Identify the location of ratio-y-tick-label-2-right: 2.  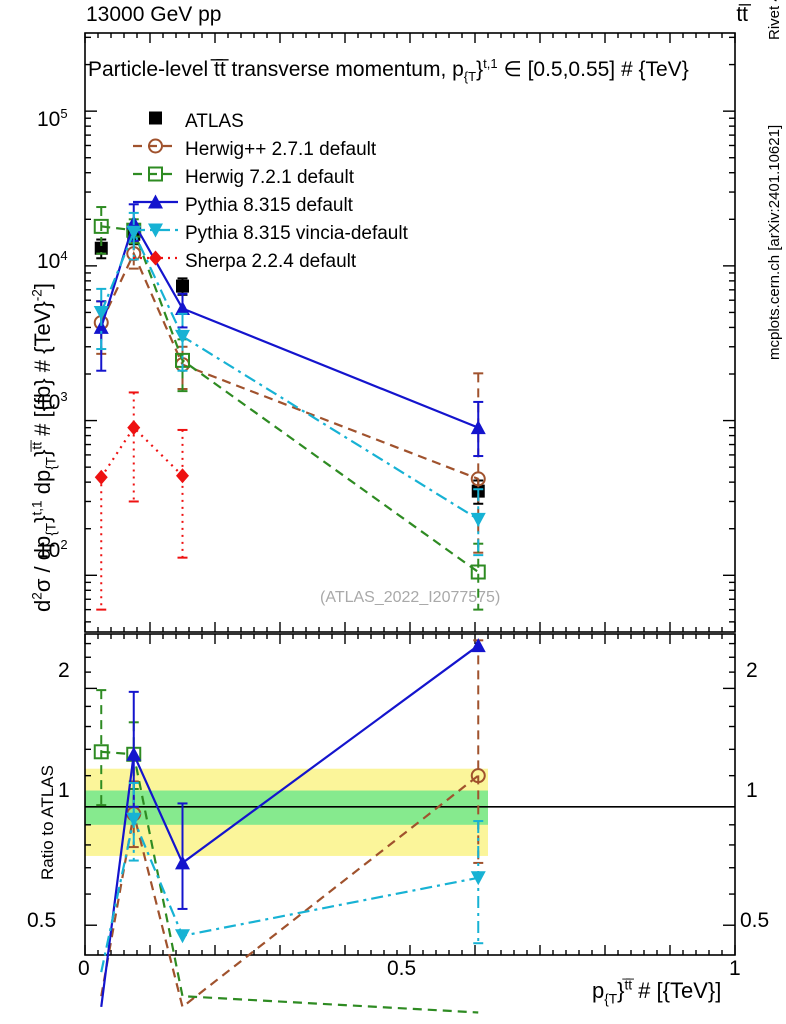
(752, 670).